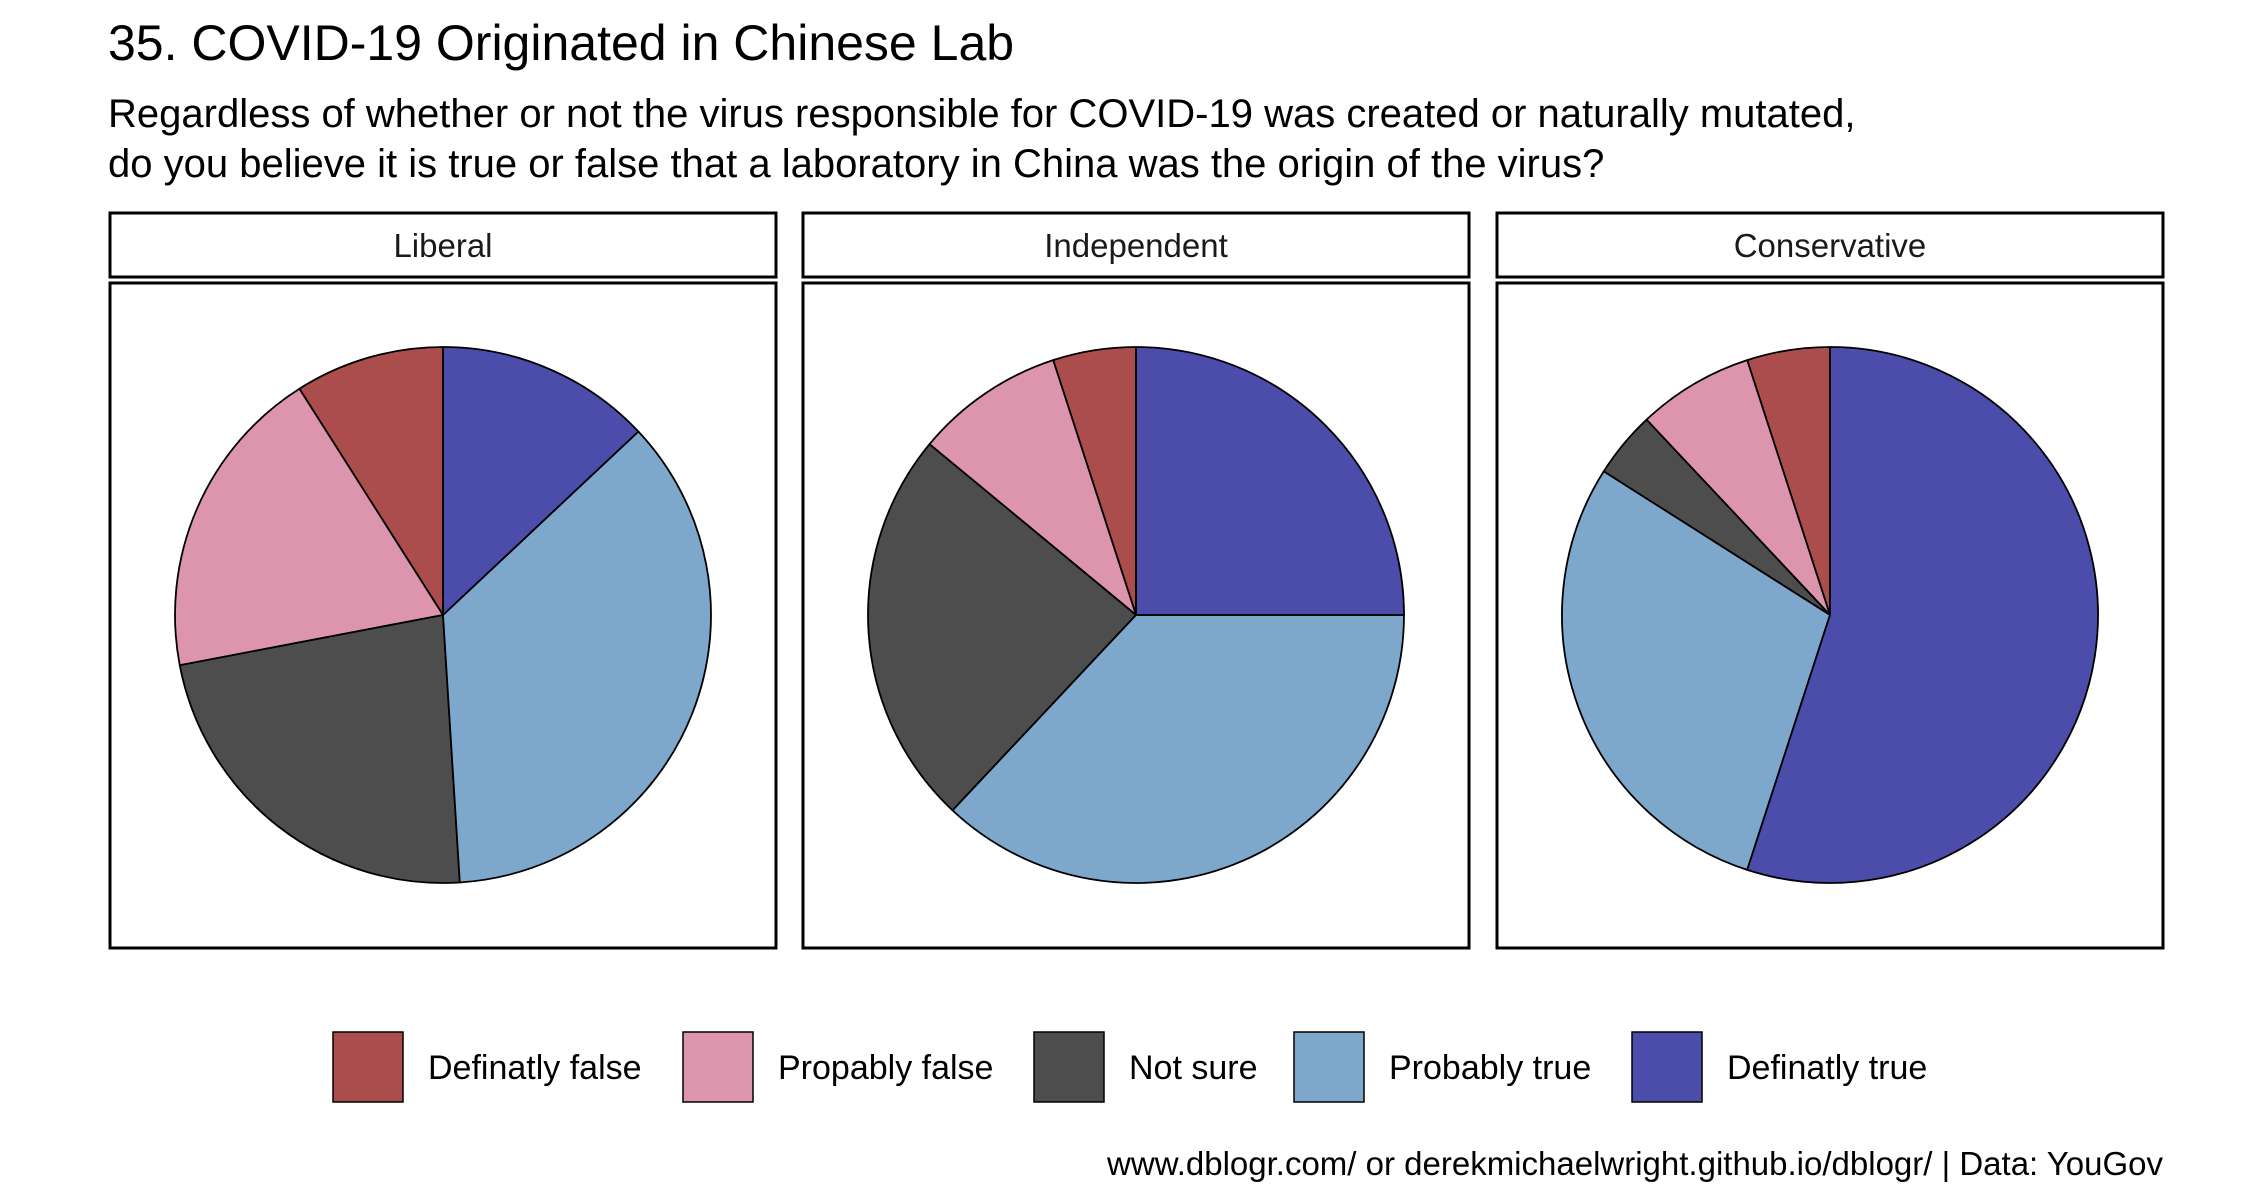 This screenshot has width=2250, height=1200. Describe the element at coordinates (885, 1068) in the screenshot. I see `legend-label: Propably false` at that location.